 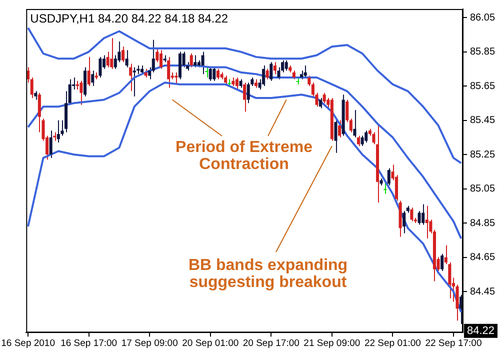 What do you see at coordinates (210, 343) in the screenshot?
I see `x-tick-label: 20 Sep 01:00` at bounding box center [210, 343].